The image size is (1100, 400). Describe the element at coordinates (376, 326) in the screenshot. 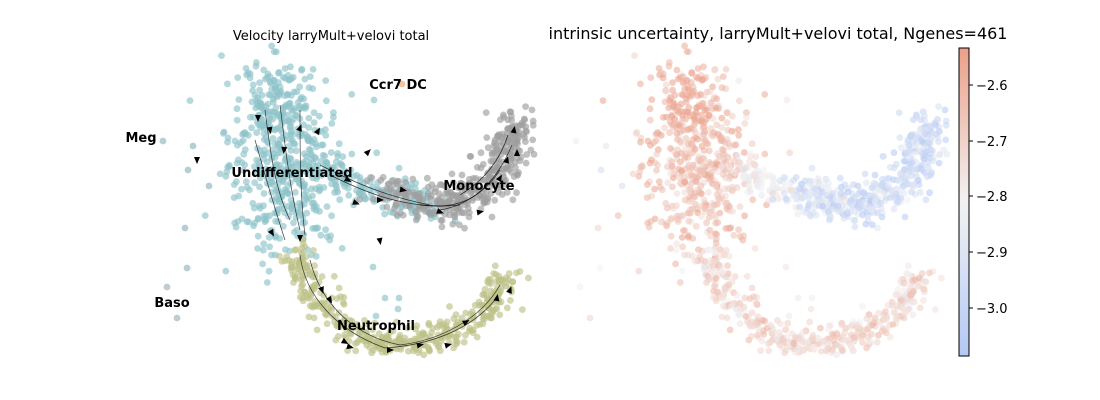

I see `cluster-label-neutrophil: Neutrophil` at that location.